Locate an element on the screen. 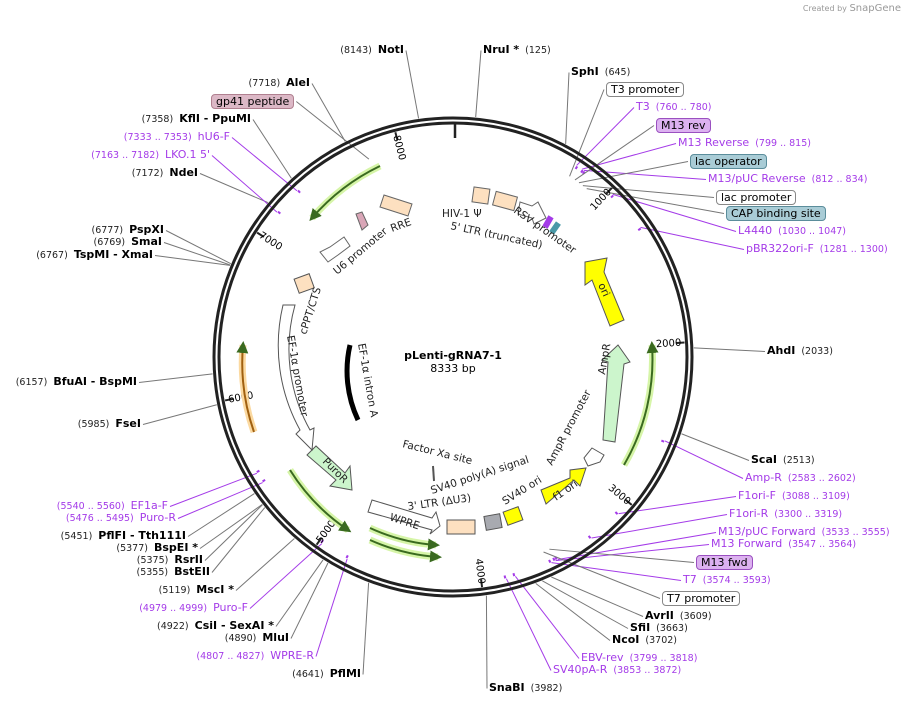 This screenshot has width=907, height=705. site-name: CsiI - SexAI * is located at coordinates (234, 625).